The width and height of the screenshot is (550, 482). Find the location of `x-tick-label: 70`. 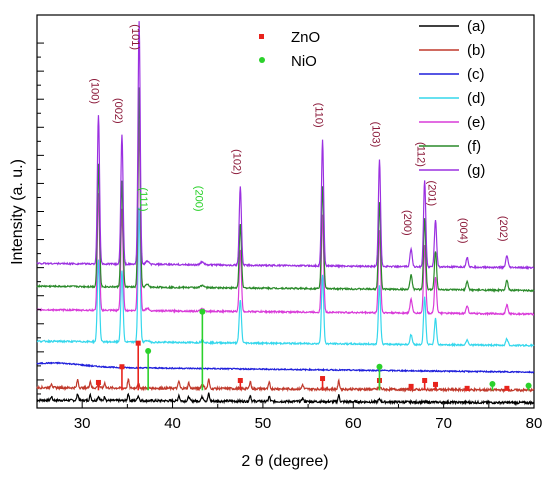

x-tick-label: 70 is located at coordinates (443, 423).